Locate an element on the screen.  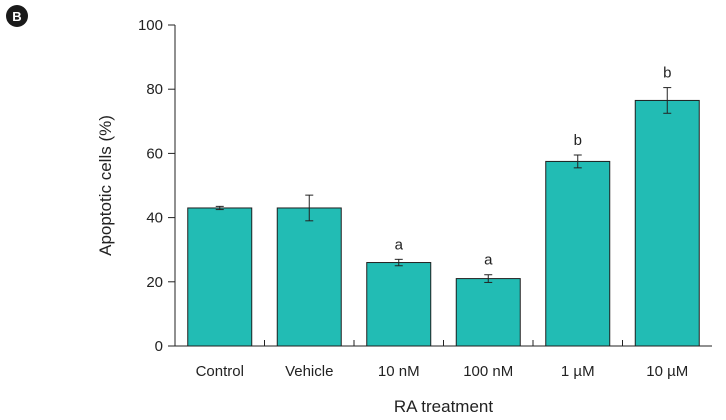
panel-badge: B is located at coordinates (17, 16).